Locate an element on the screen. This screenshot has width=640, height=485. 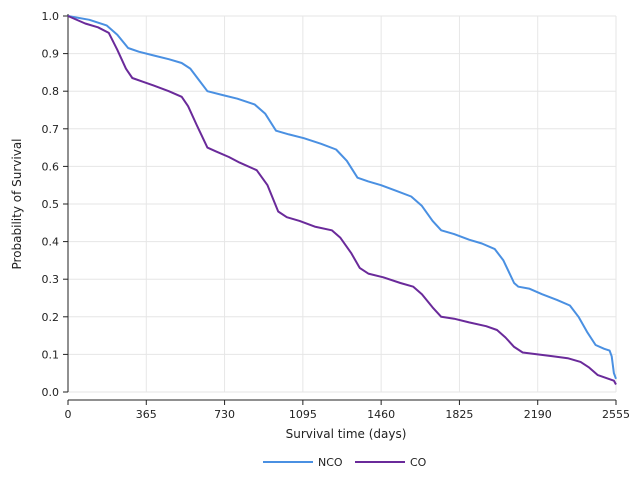
y-tick-label: 0.5 is located at coordinates (51, 204).